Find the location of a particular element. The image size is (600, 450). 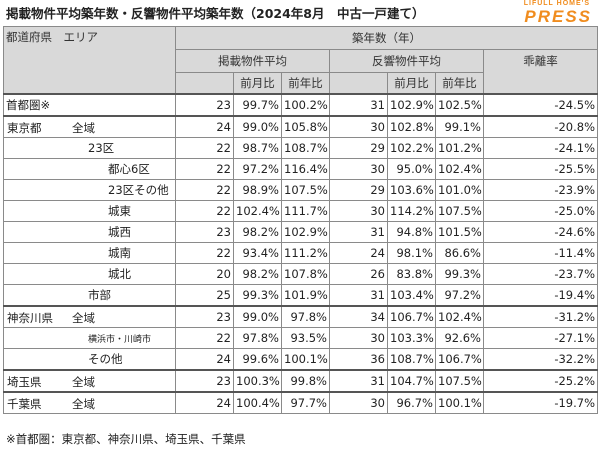

row-label: 埼玉県 全域 is located at coordinates (89, 381).